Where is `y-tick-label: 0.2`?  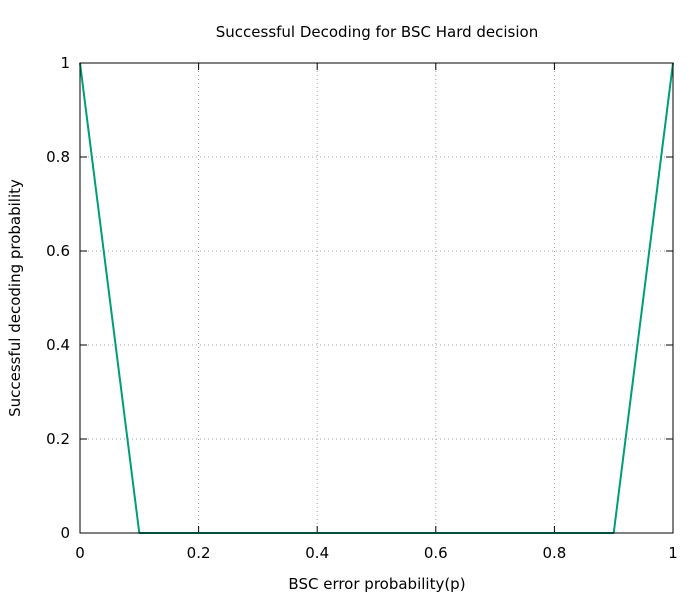 y-tick-label: 0.2 is located at coordinates (58, 439).